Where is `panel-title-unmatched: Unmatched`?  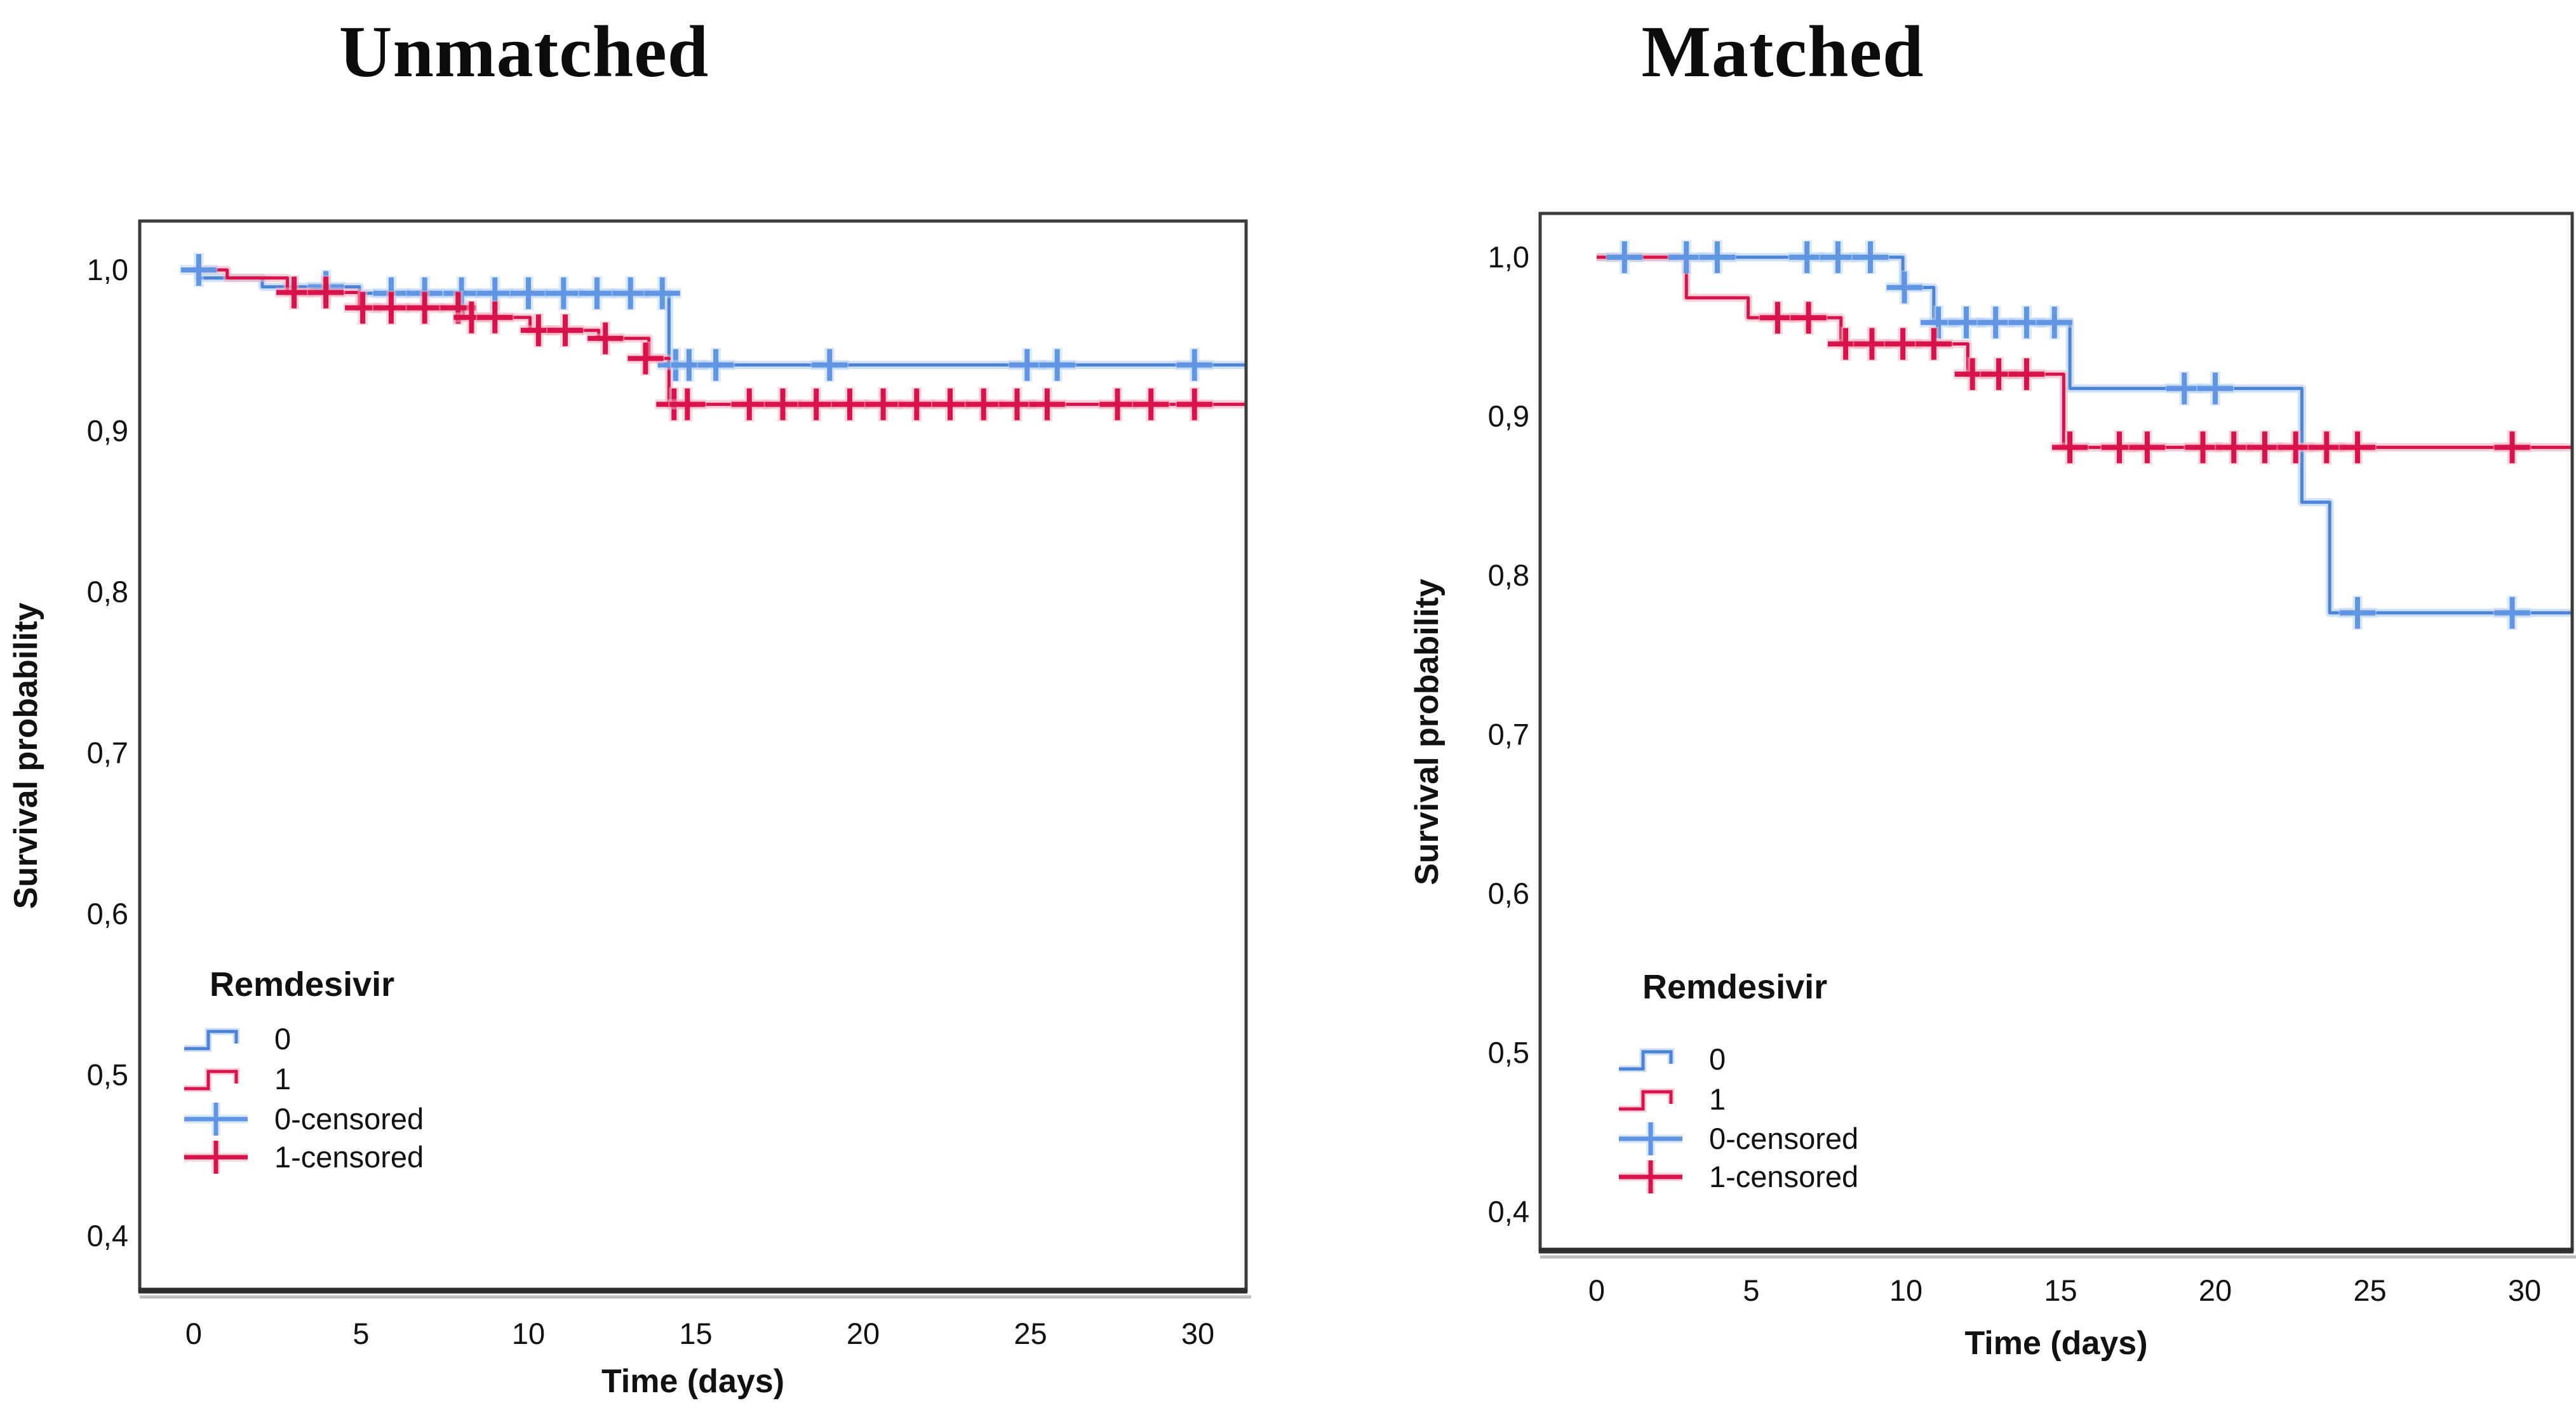 panel-title-unmatched: Unmatched is located at coordinates (524, 52).